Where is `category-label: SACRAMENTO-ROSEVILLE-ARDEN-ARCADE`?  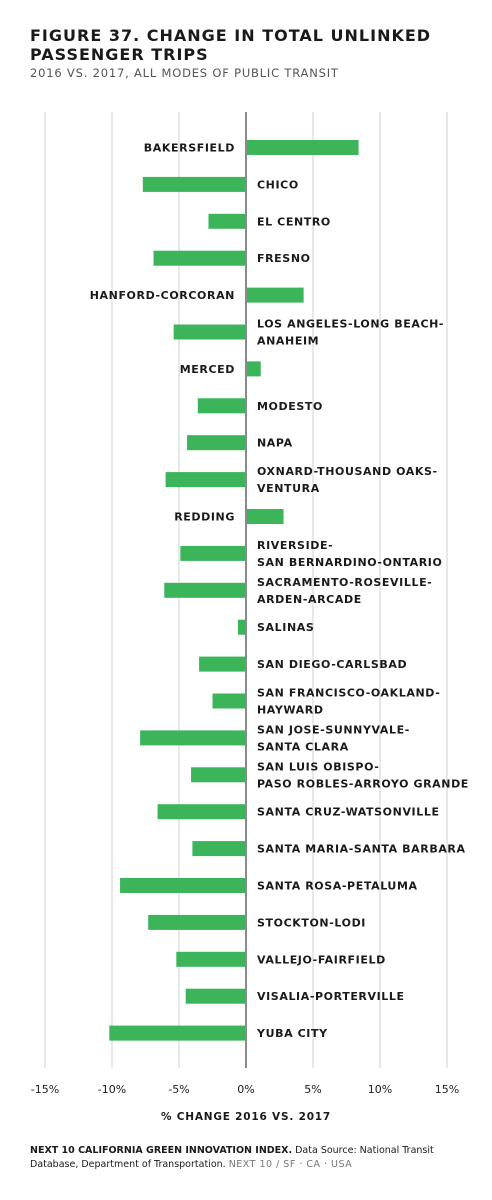
category-label: SACRAMENTO-ROSEVILLE-ARDEN-ARCADE is located at coordinates (344, 591).